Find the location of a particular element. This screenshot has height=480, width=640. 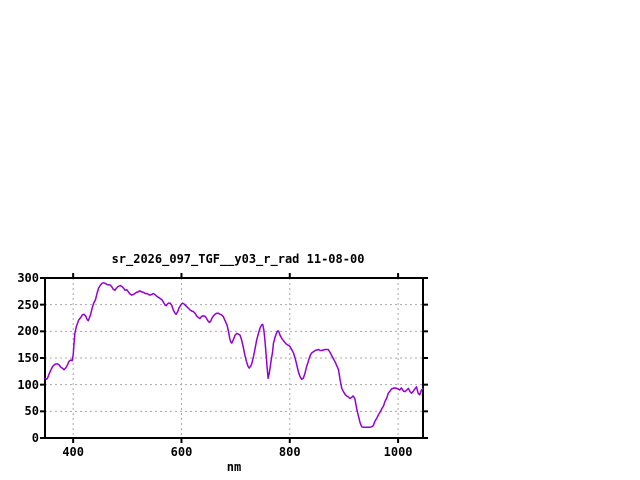

chart-title: sr_2026_097_TGF__y03_r_rad 11-08-00 is located at coordinates (238, 259).